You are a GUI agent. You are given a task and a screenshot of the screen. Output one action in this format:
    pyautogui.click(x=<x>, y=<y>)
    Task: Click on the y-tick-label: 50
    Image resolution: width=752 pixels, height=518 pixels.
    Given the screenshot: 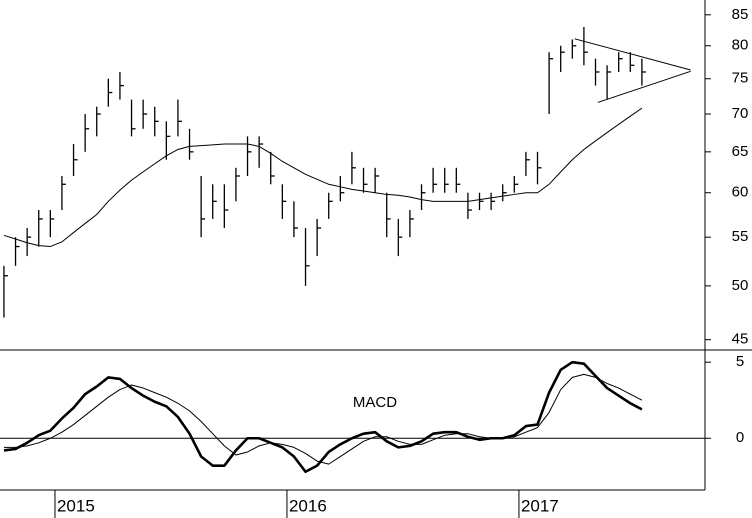 What is the action you would take?
    pyautogui.click(x=740, y=285)
    